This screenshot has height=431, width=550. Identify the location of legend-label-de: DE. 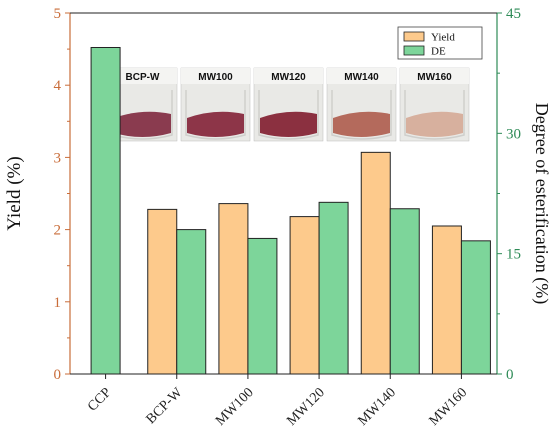
(438, 52).